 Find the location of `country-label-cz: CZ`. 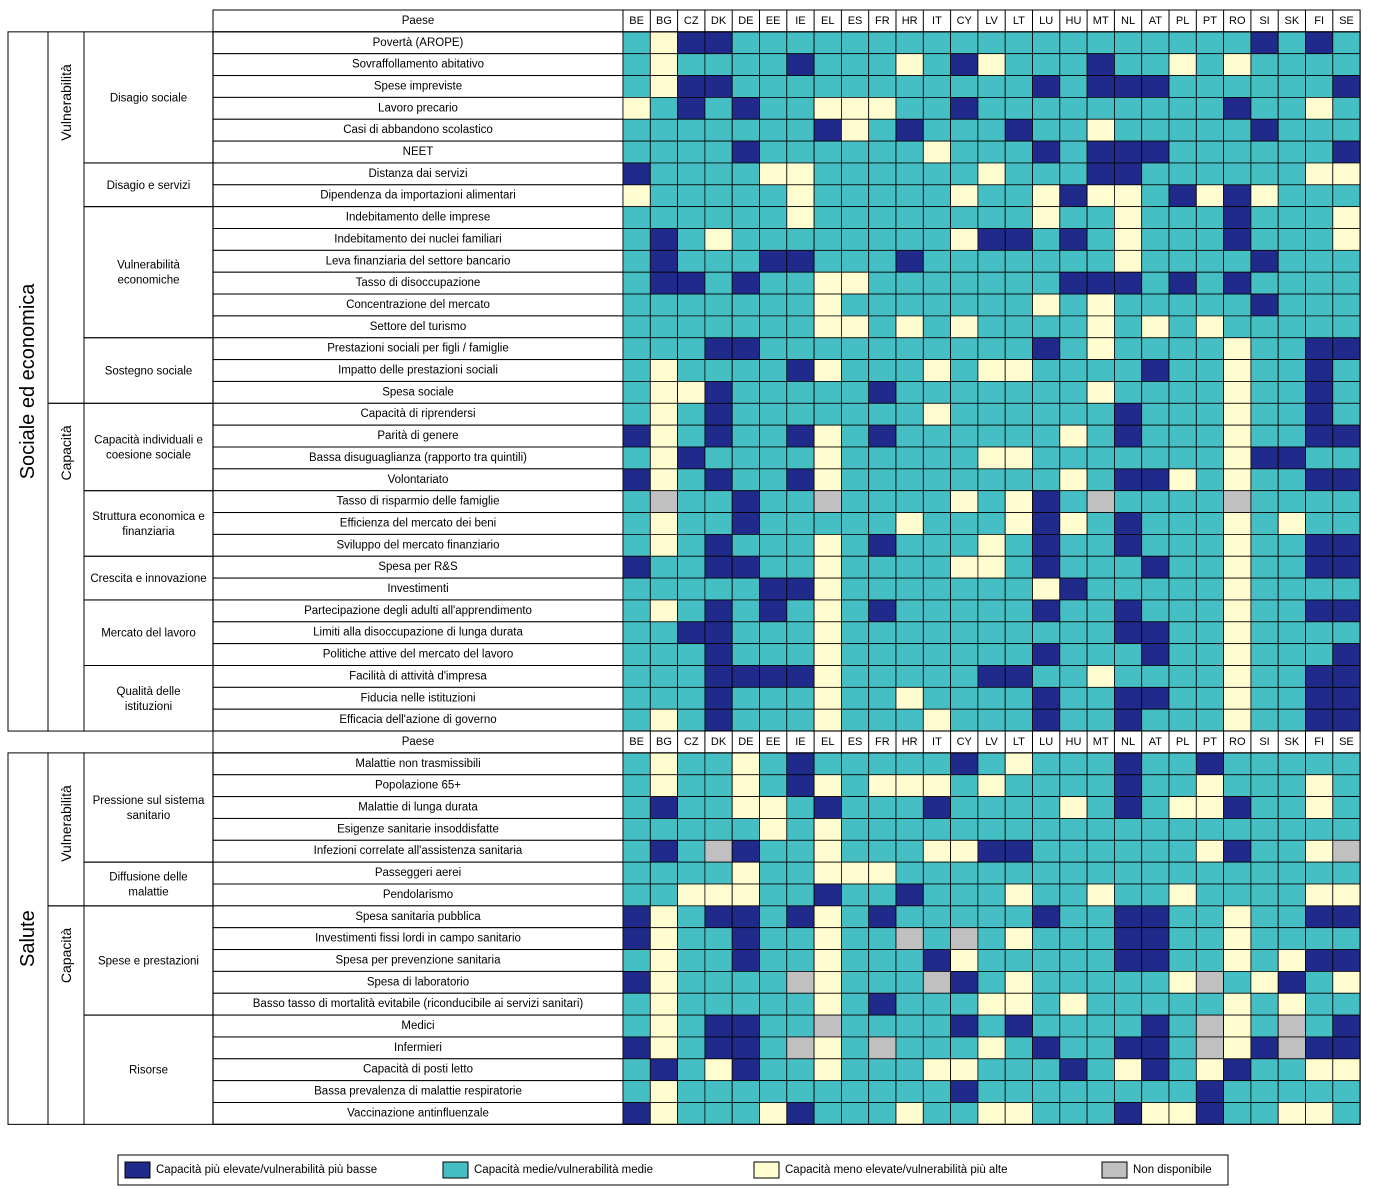

country-label-cz: CZ is located at coordinates (691, 21).